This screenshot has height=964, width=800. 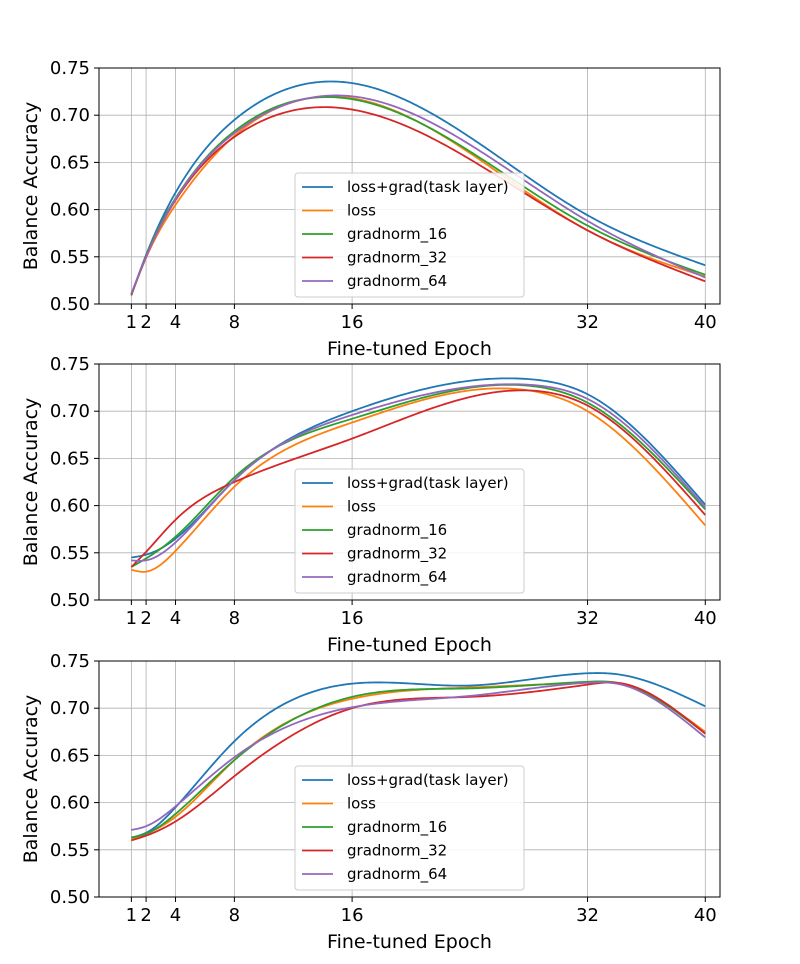 I want to click on series-line-loss, so click(x=418, y=480).